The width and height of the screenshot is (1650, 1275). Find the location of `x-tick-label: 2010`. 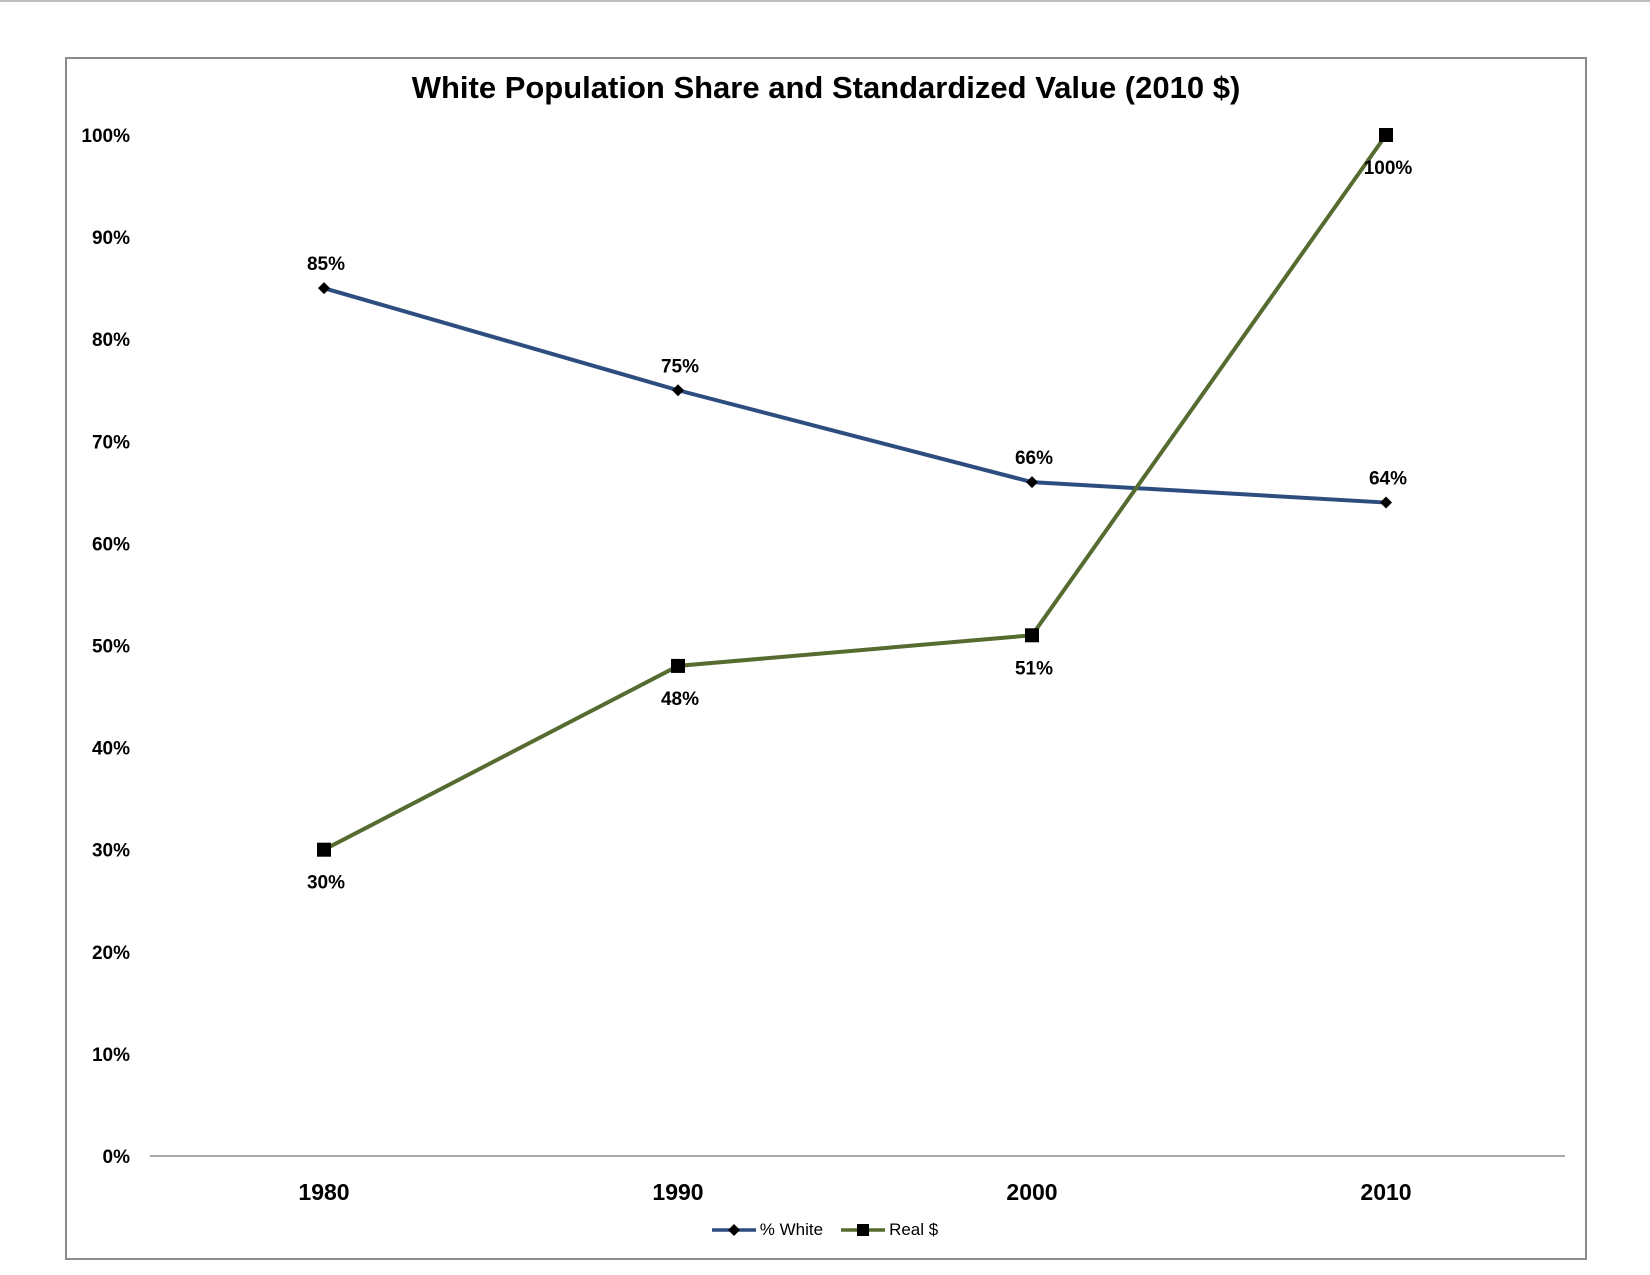

x-tick-label: 2010 is located at coordinates (1385, 1192).